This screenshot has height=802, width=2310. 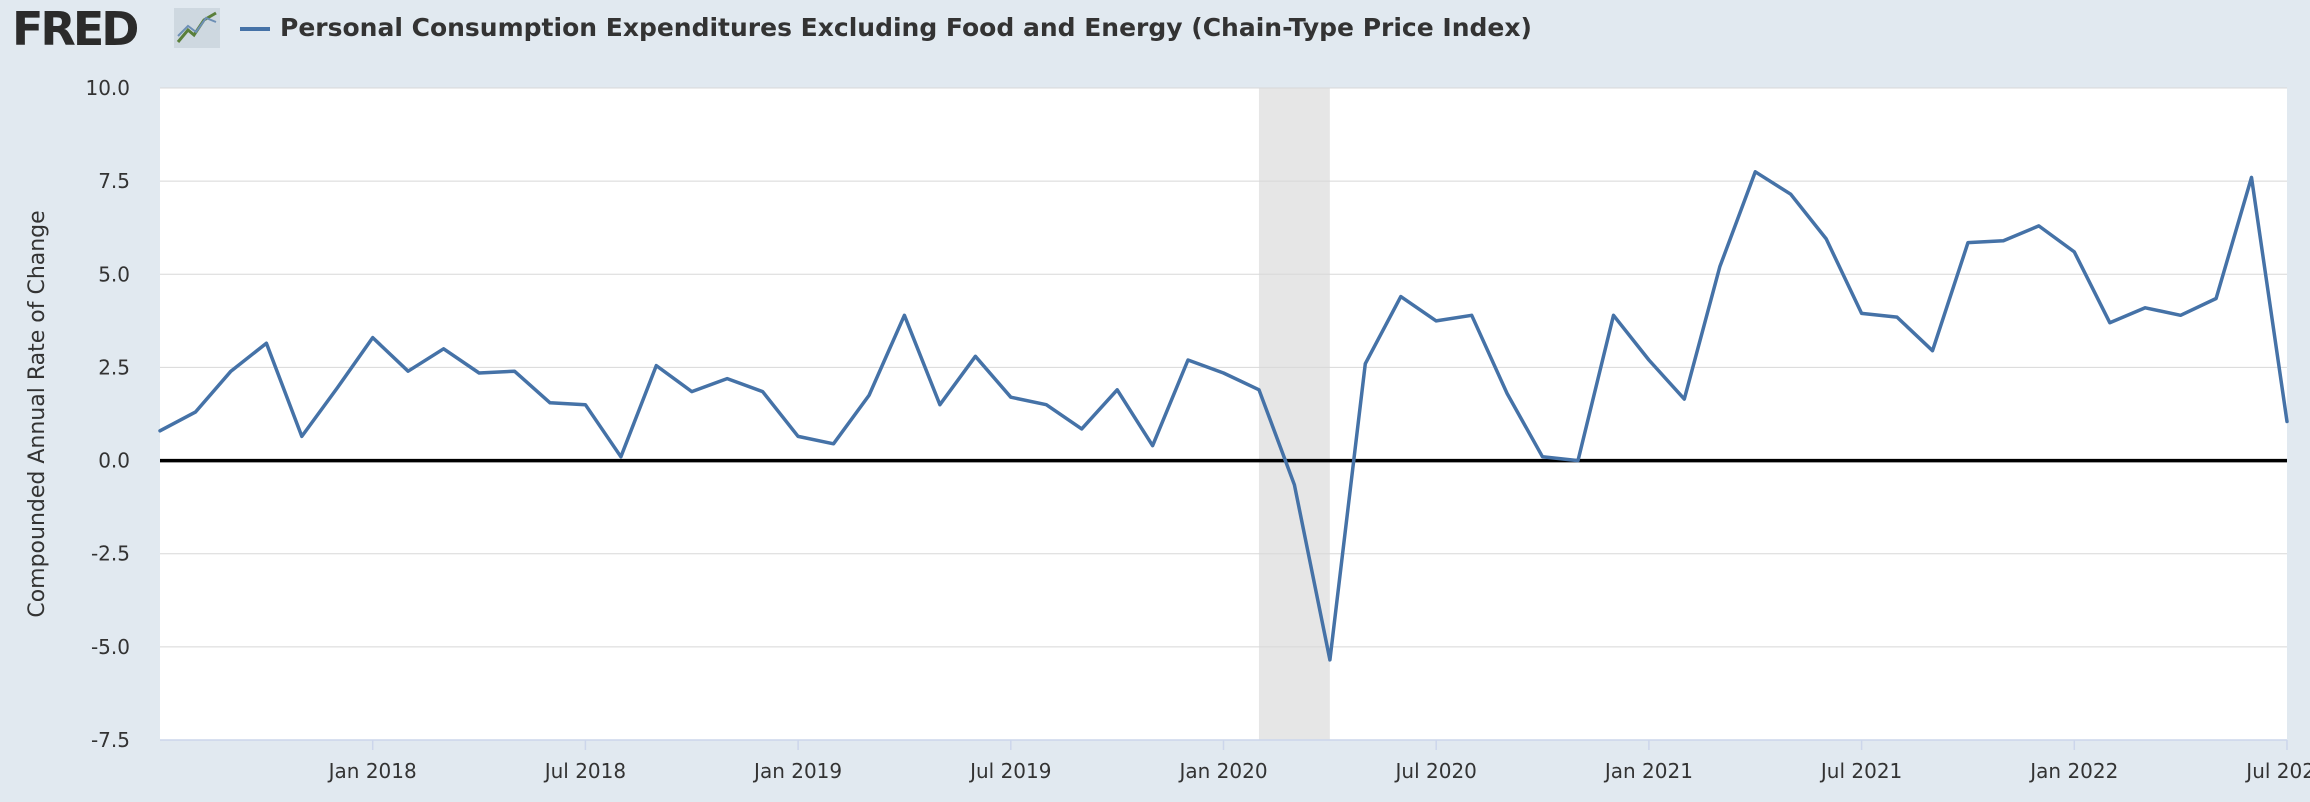 I want to click on y-tick-label: 5.0, so click(x=114, y=274).